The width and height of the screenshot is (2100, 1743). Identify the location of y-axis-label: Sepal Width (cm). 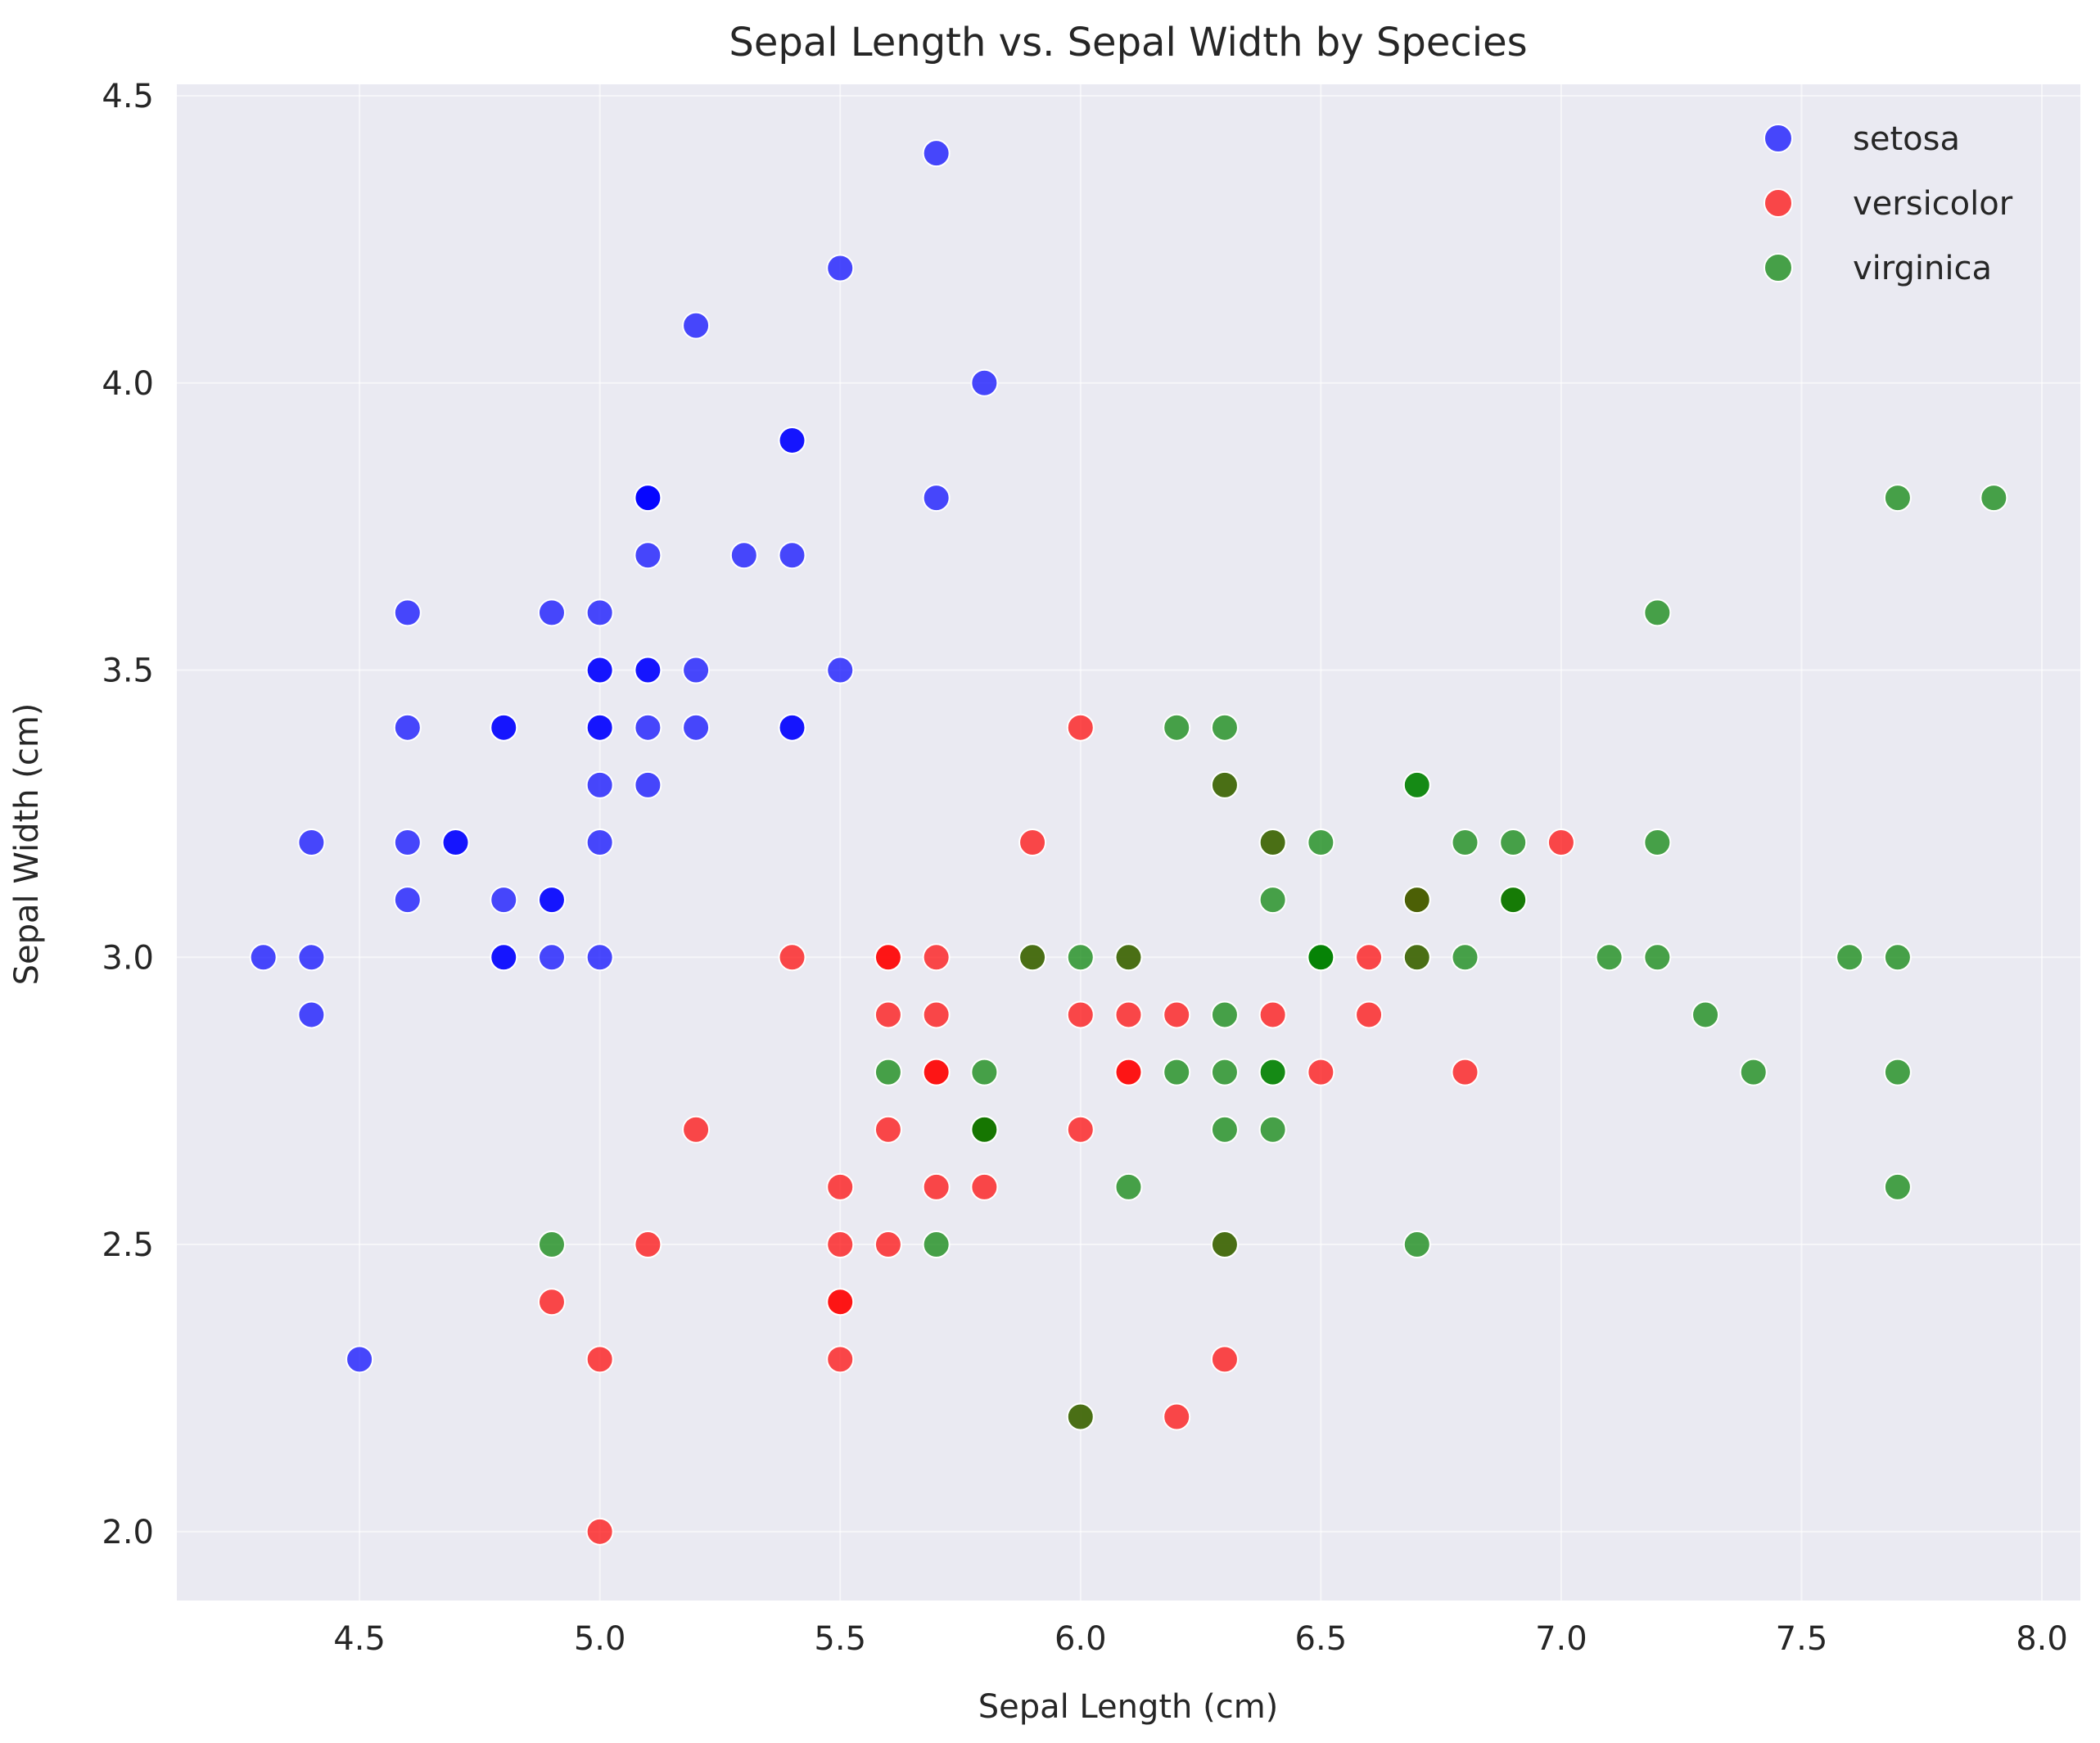
(27, 845).